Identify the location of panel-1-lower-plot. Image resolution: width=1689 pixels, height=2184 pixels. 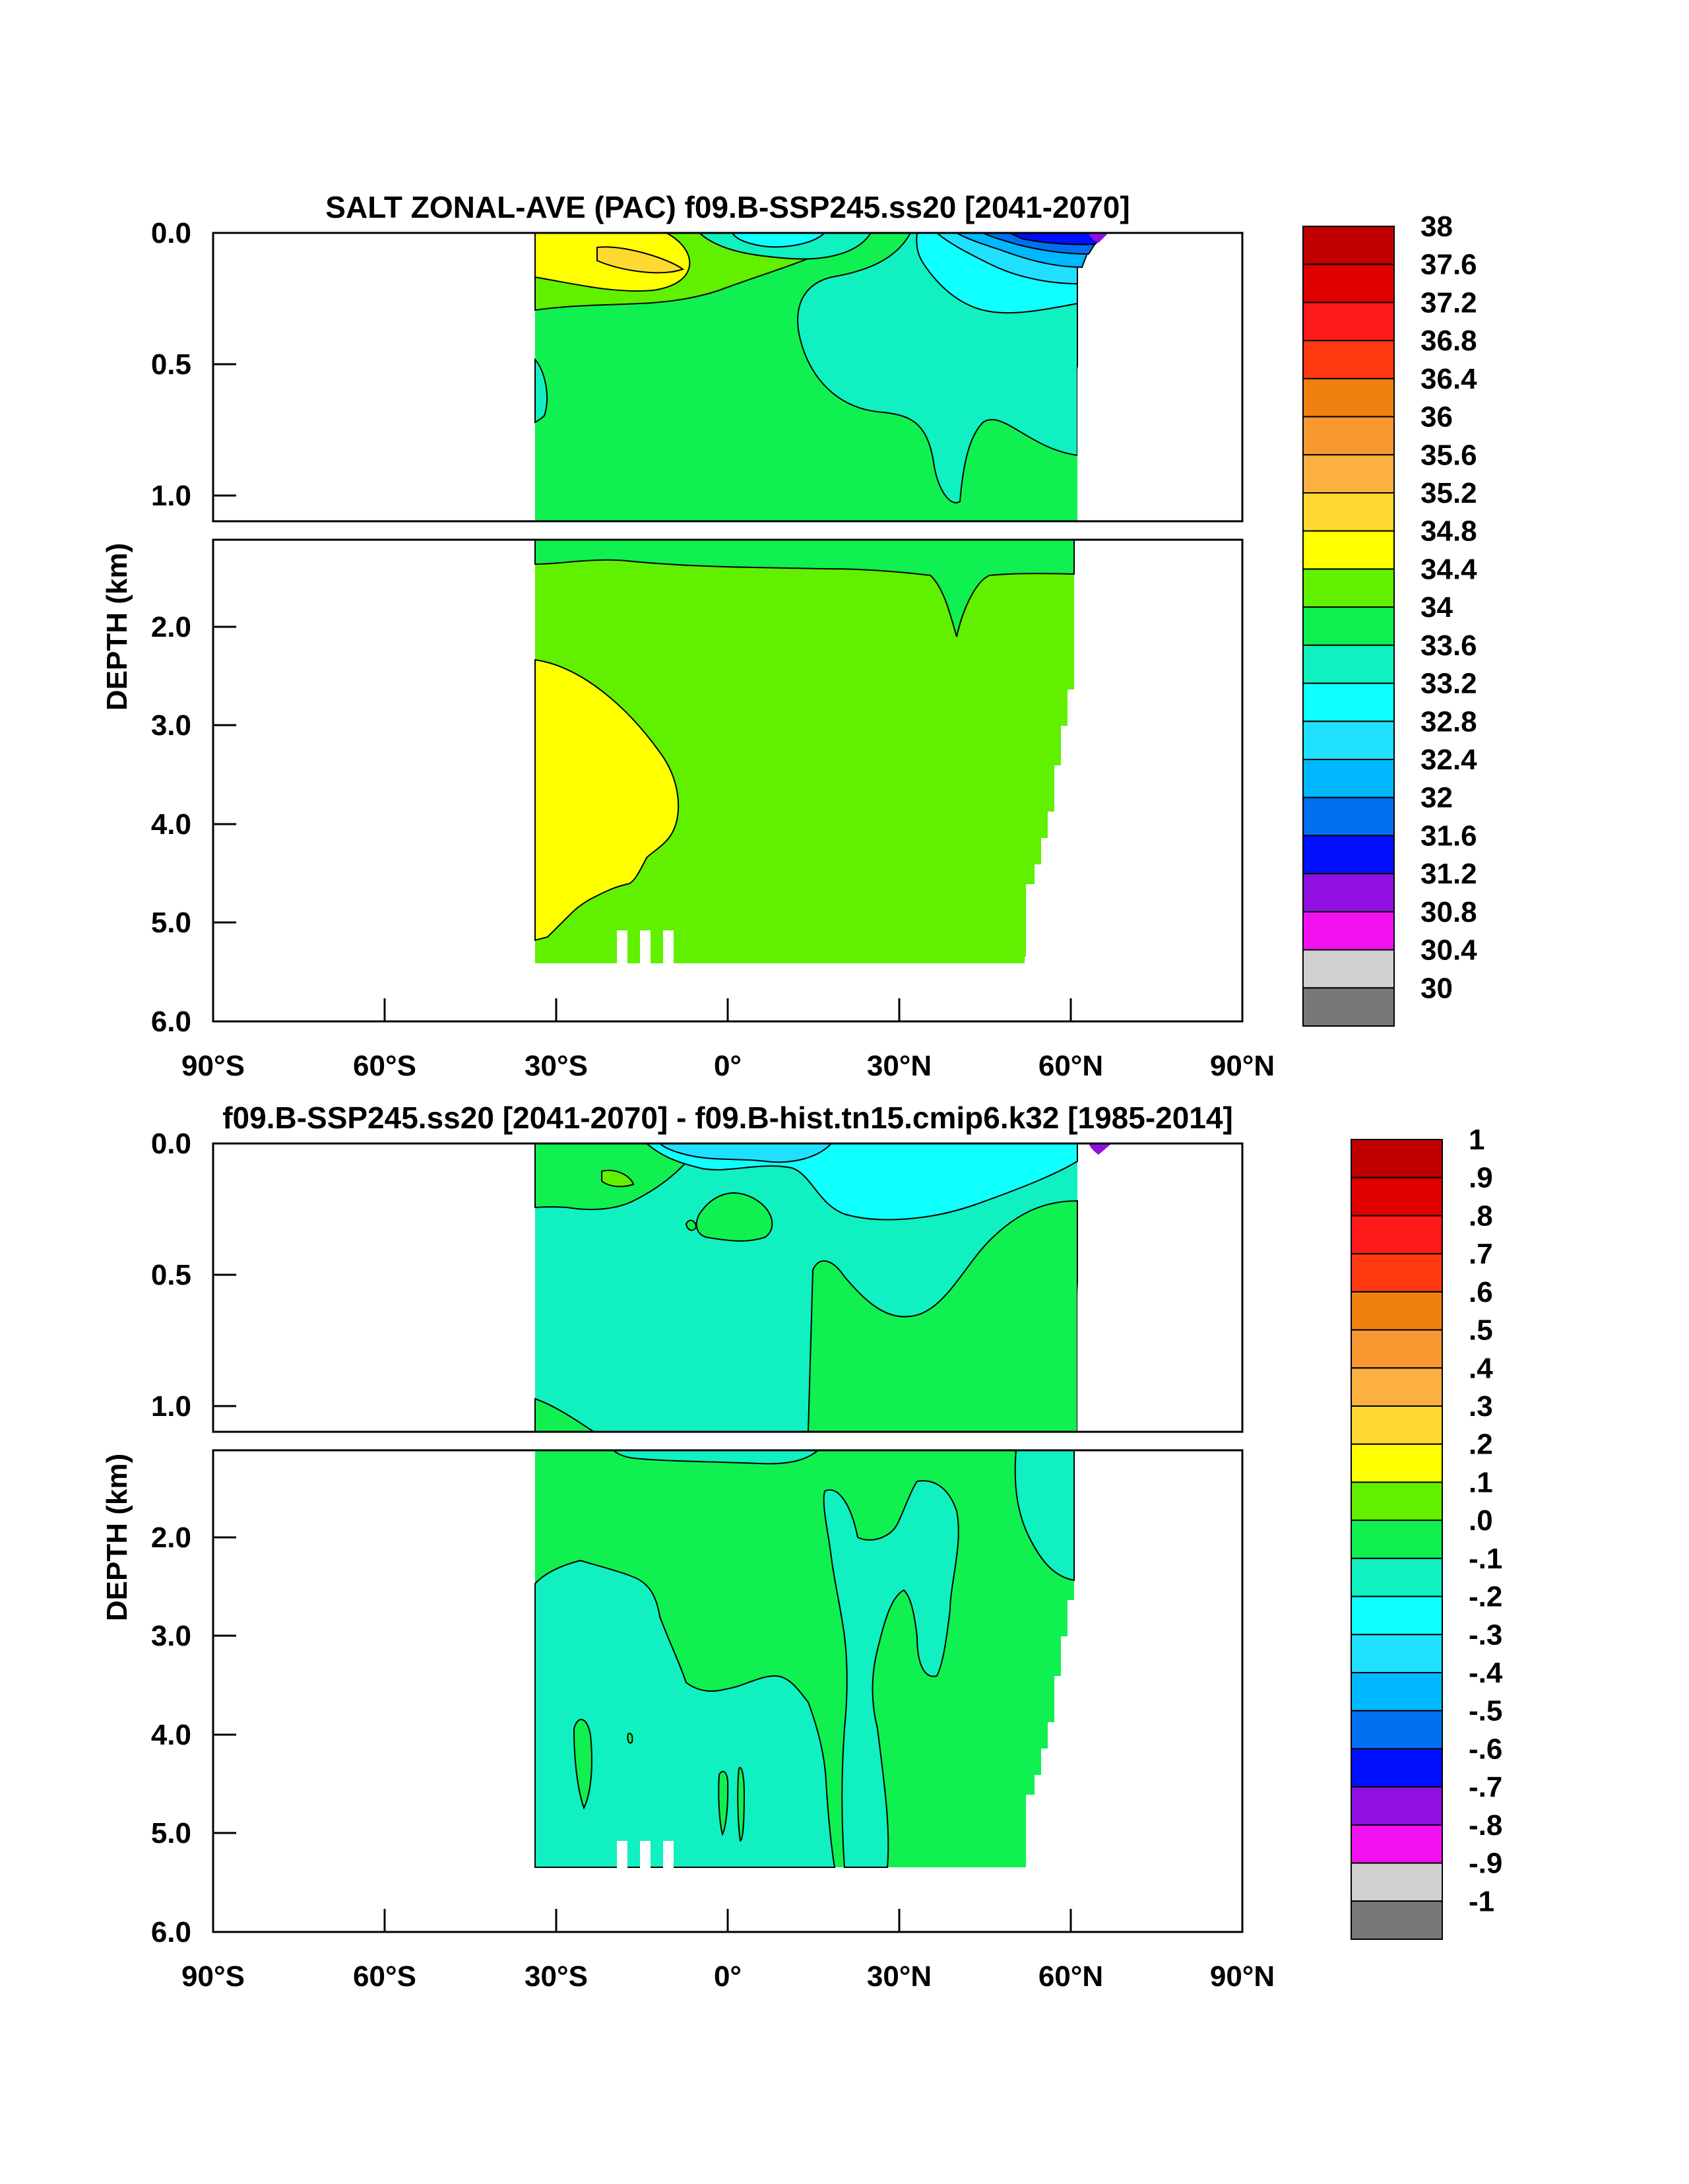
(804, 755).